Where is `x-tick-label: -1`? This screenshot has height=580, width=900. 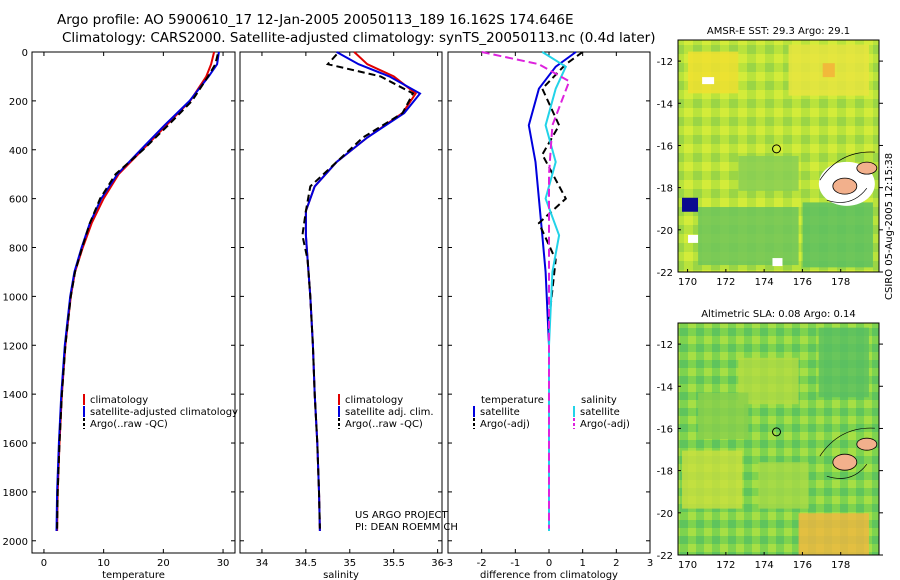 x-tick-label: -1 is located at coordinates (515, 563).